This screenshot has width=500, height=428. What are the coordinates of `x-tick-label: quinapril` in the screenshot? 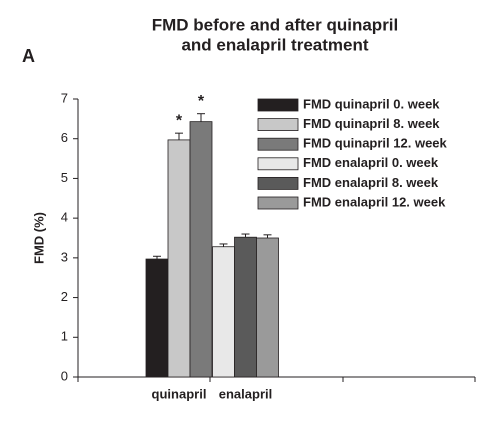 It's located at (179, 393).